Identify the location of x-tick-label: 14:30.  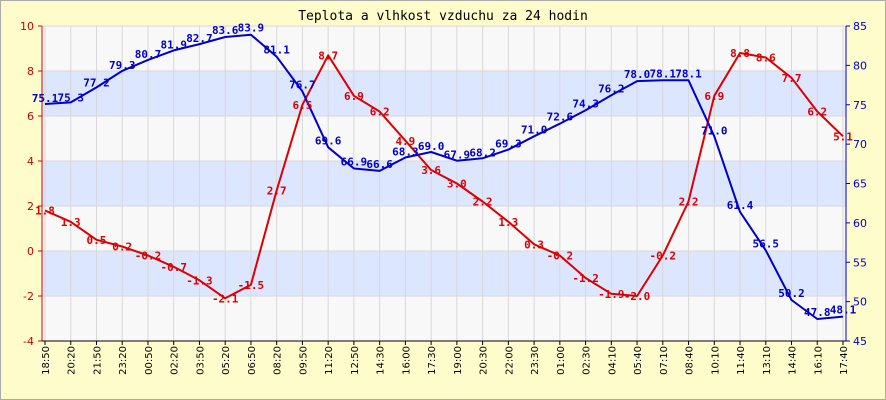
(381, 360).